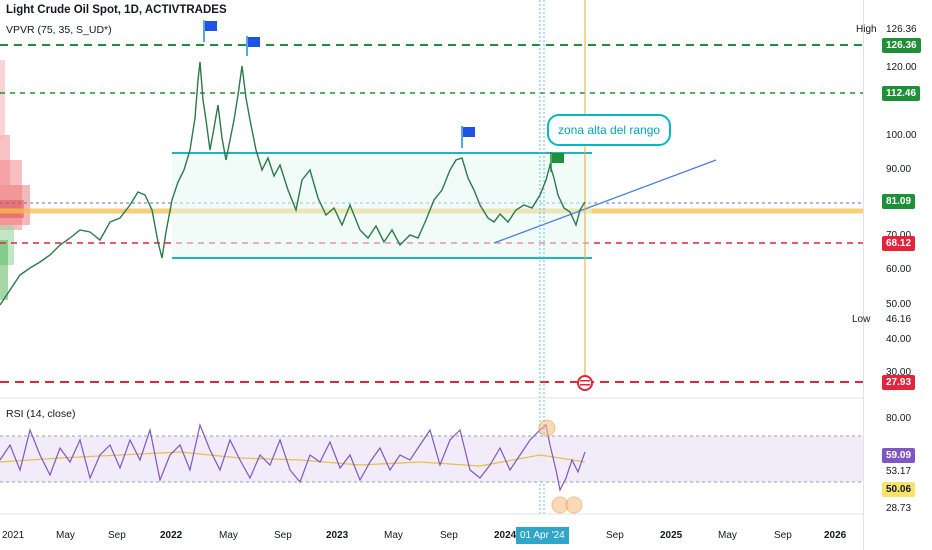  Describe the element at coordinates (901, 67) in the screenshot. I see `tick-120: 120.00` at that location.